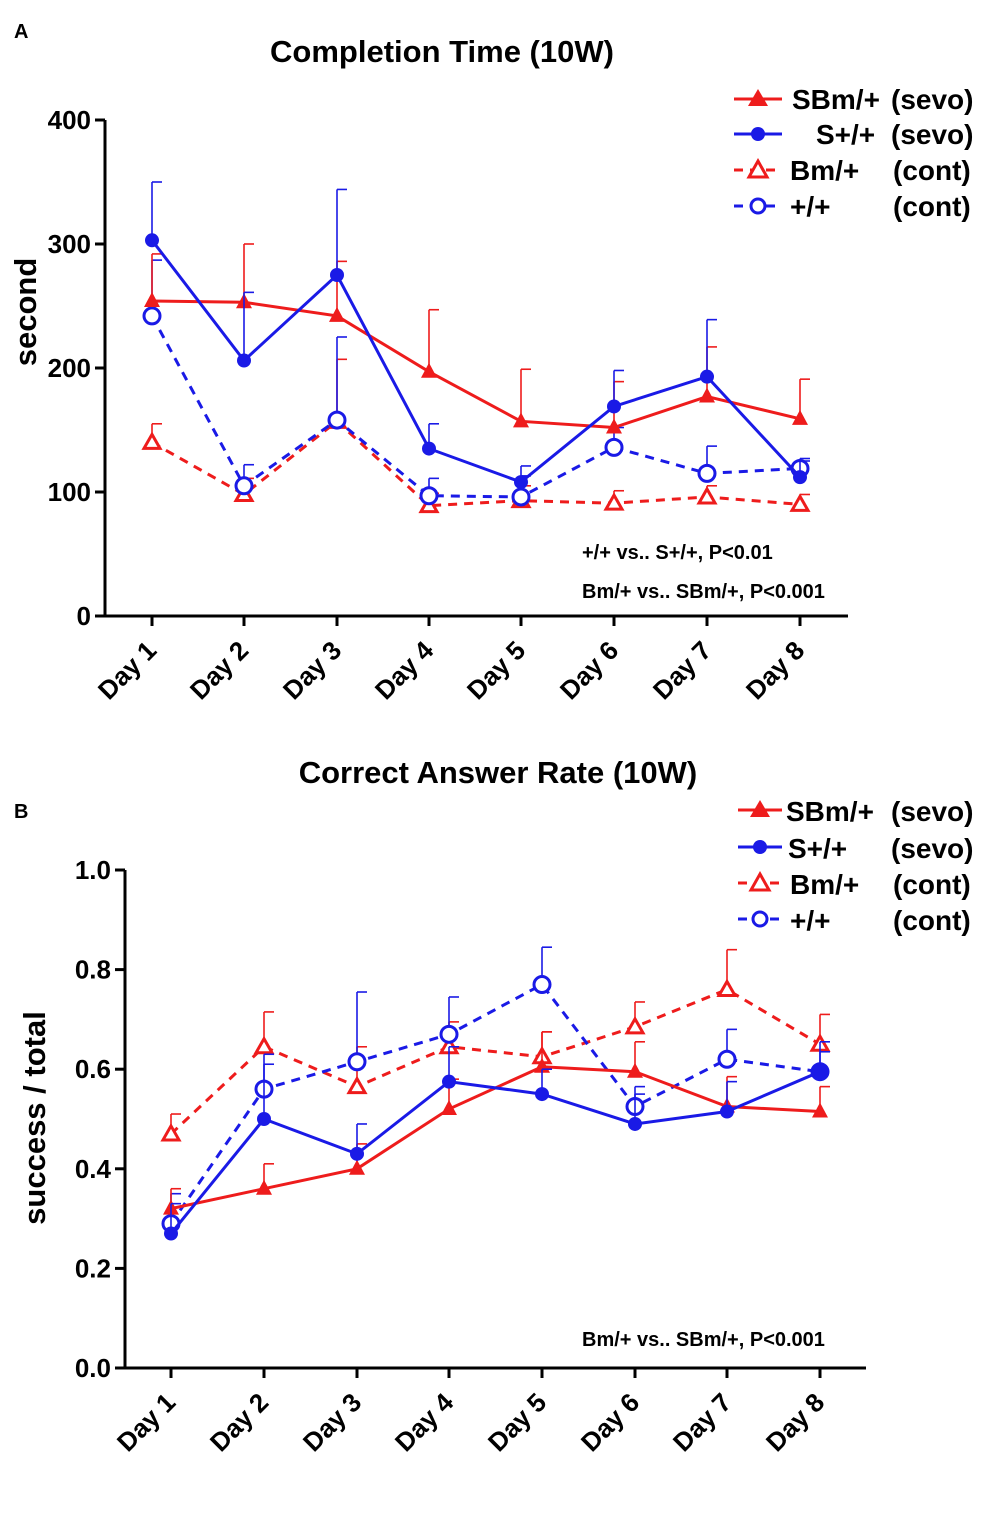 This screenshot has width=1000, height=1519. I want to click on panel-b-x-tick-label: Day 1, so click(146, 1422).